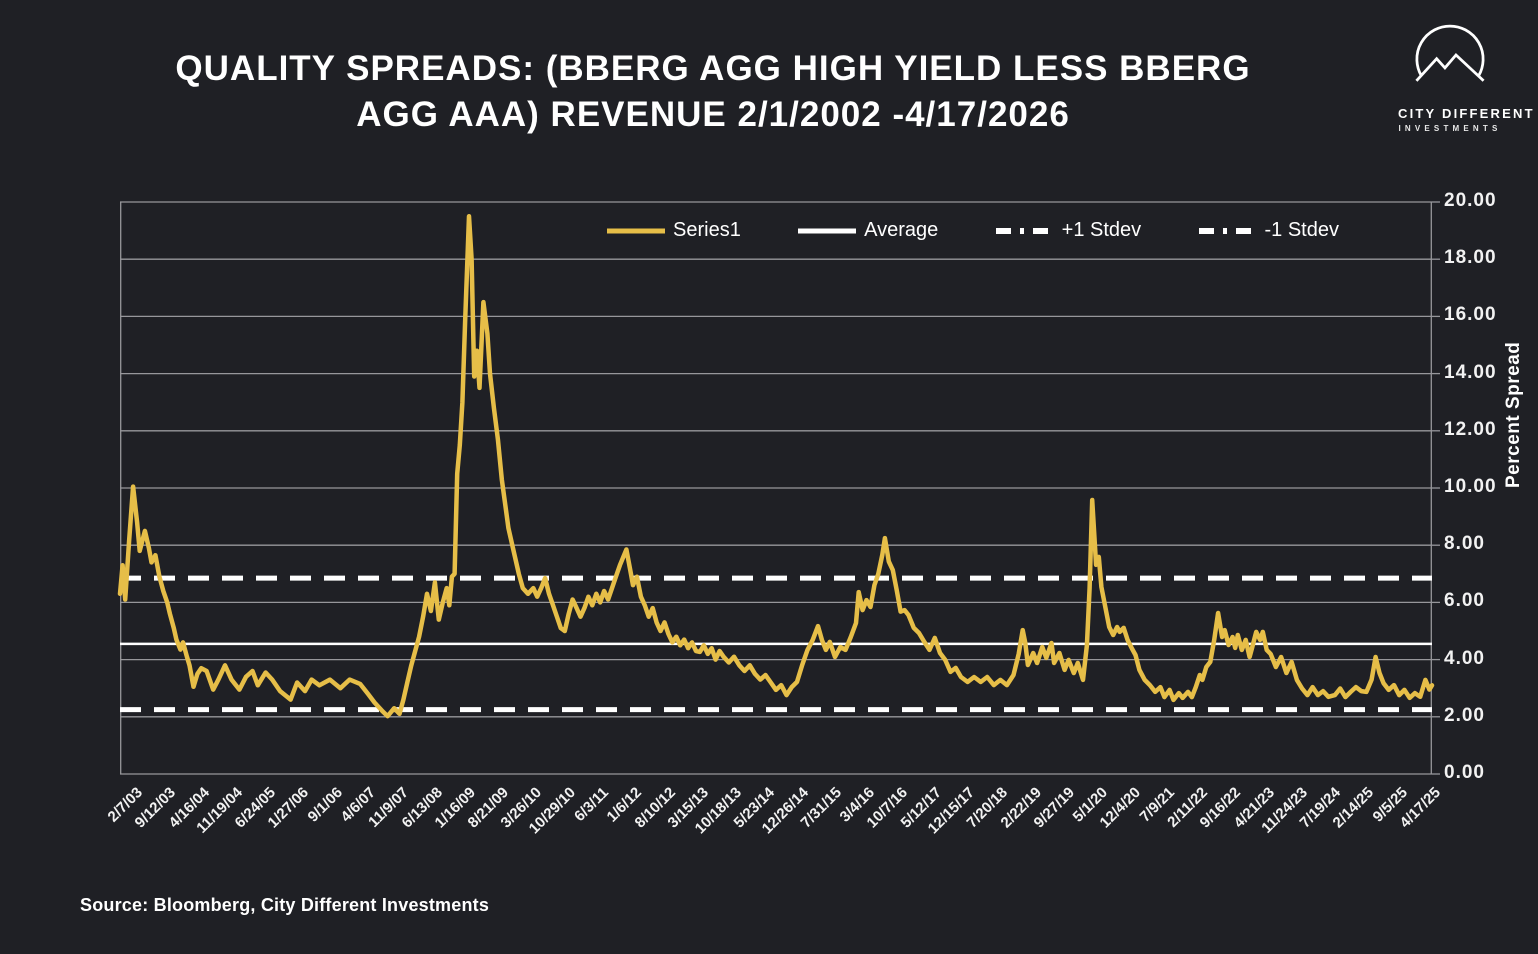  I want to click on company-logo: CITY DIFFERENT INVESTMENTS, so click(1466, 76).